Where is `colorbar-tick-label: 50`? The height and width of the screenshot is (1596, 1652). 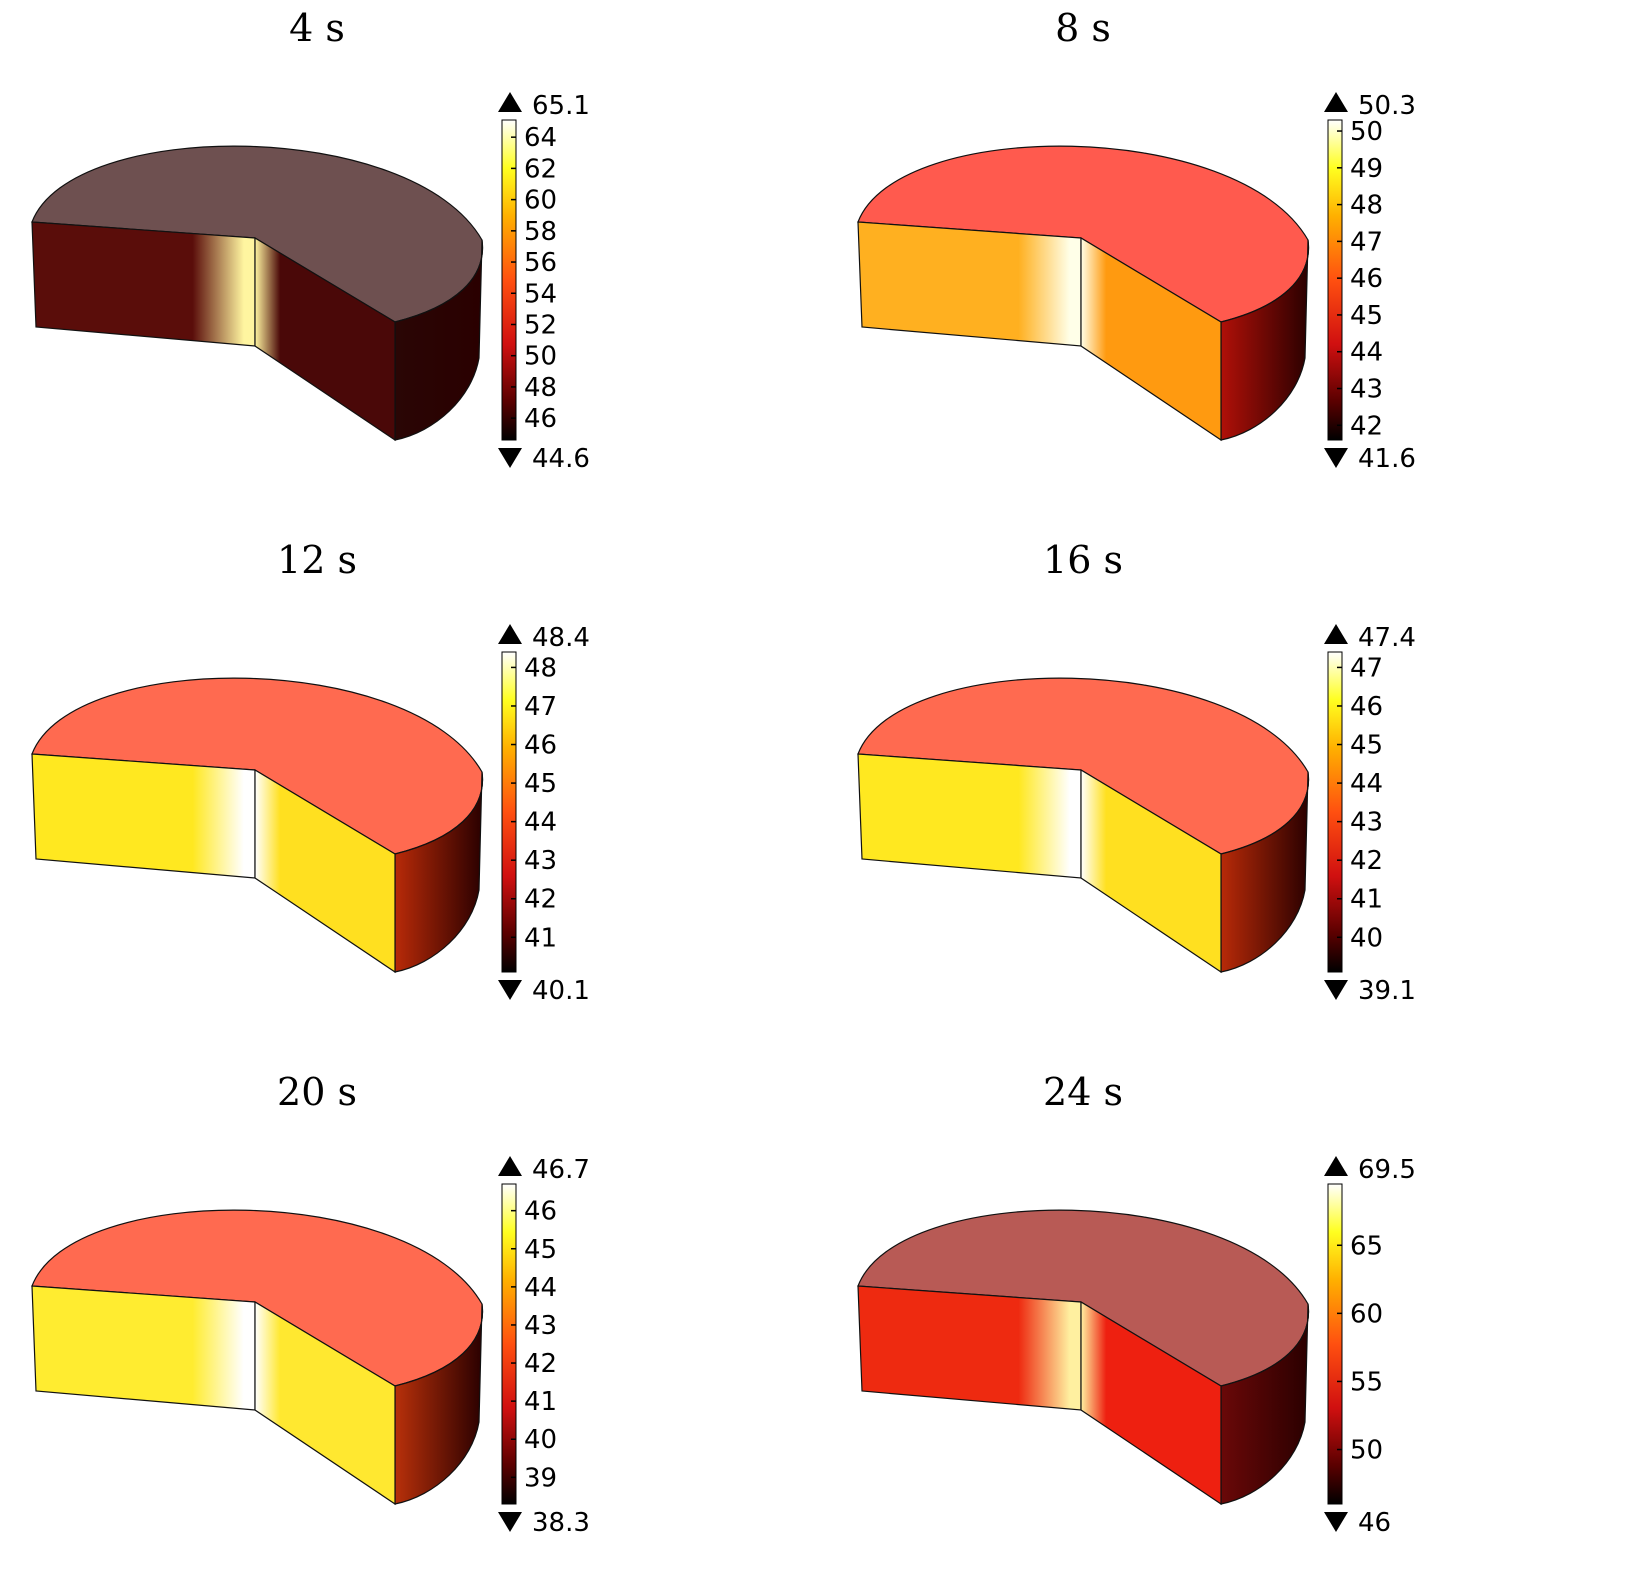
colorbar-tick-label: 50 is located at coordinates (540, 357).